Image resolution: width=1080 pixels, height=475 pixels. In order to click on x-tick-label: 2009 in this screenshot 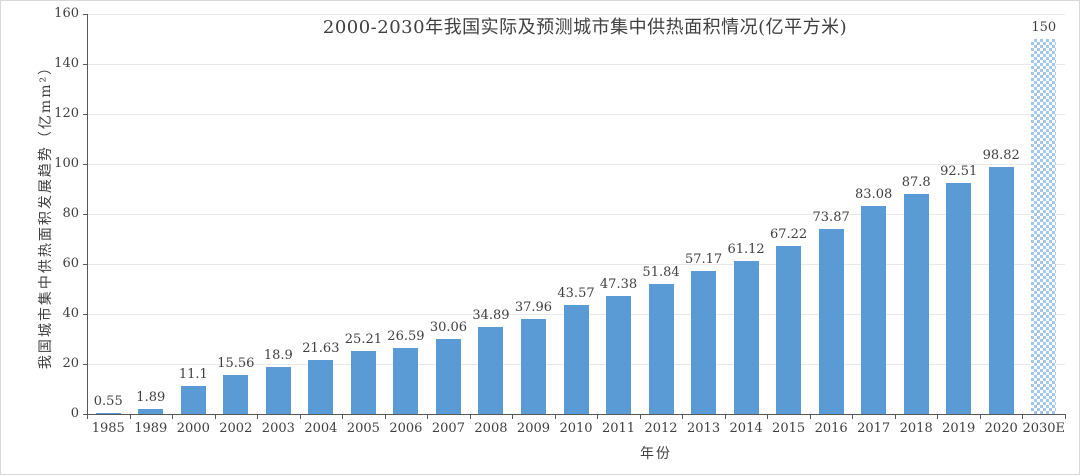, I will do `click(533, 428)`.